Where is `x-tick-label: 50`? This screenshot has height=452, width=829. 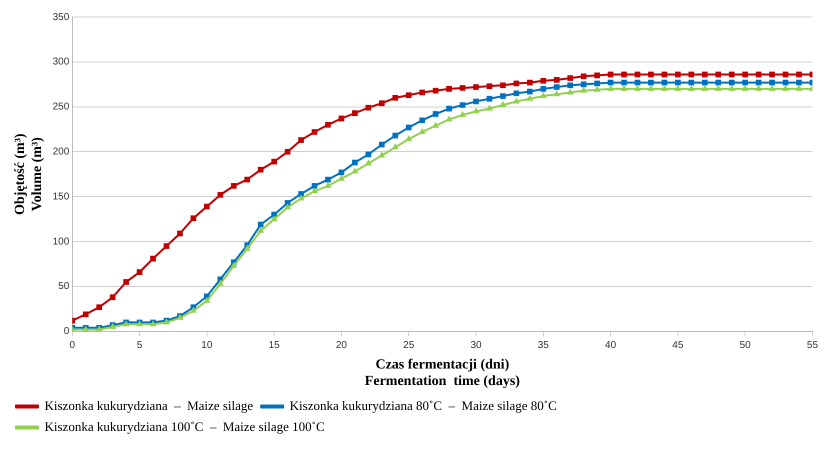 x-tick-label: 50 is located at coordinates (746, 346).